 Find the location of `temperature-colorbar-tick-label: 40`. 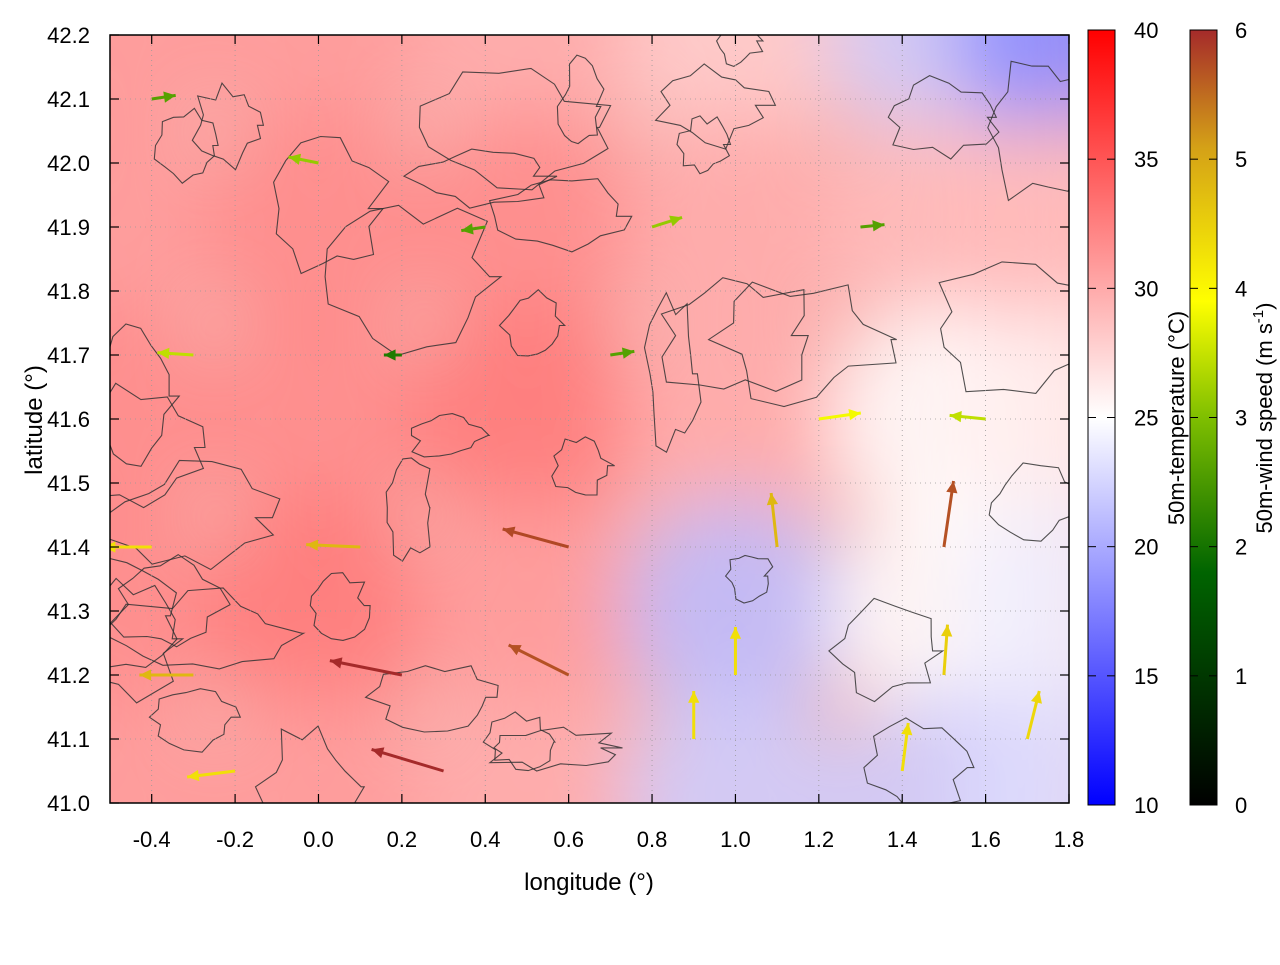

temperature-colorbar-tick-label: 40 is located at coordinates (1146, 30).